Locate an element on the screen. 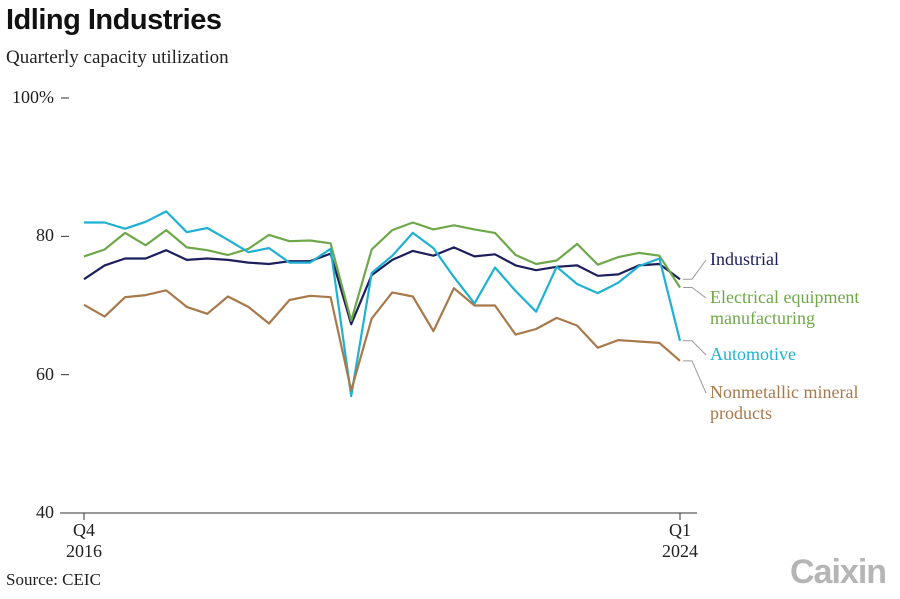  y-tick-label: 60 is located at coordinates (45, 373).